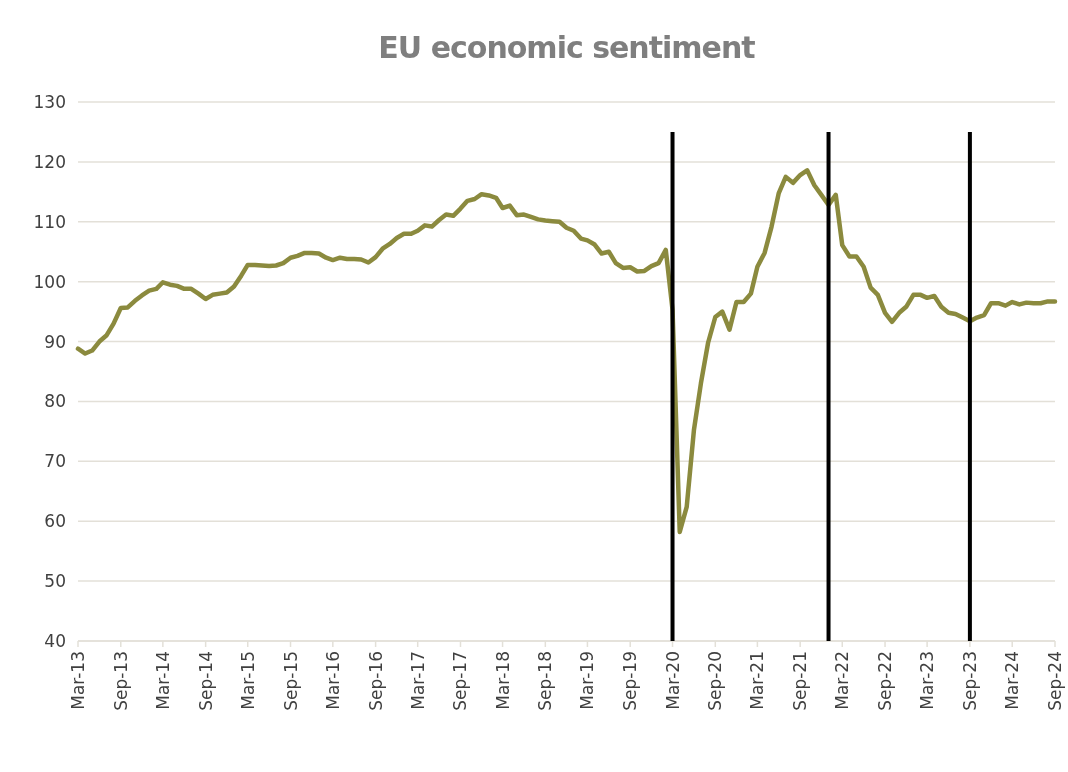 This screenshot has width=1068, height=772. What do you see at coordinates (672, 680) in the screenshot?
I see `x-tick-label: Mar-20` at bounding box center [672, 680].